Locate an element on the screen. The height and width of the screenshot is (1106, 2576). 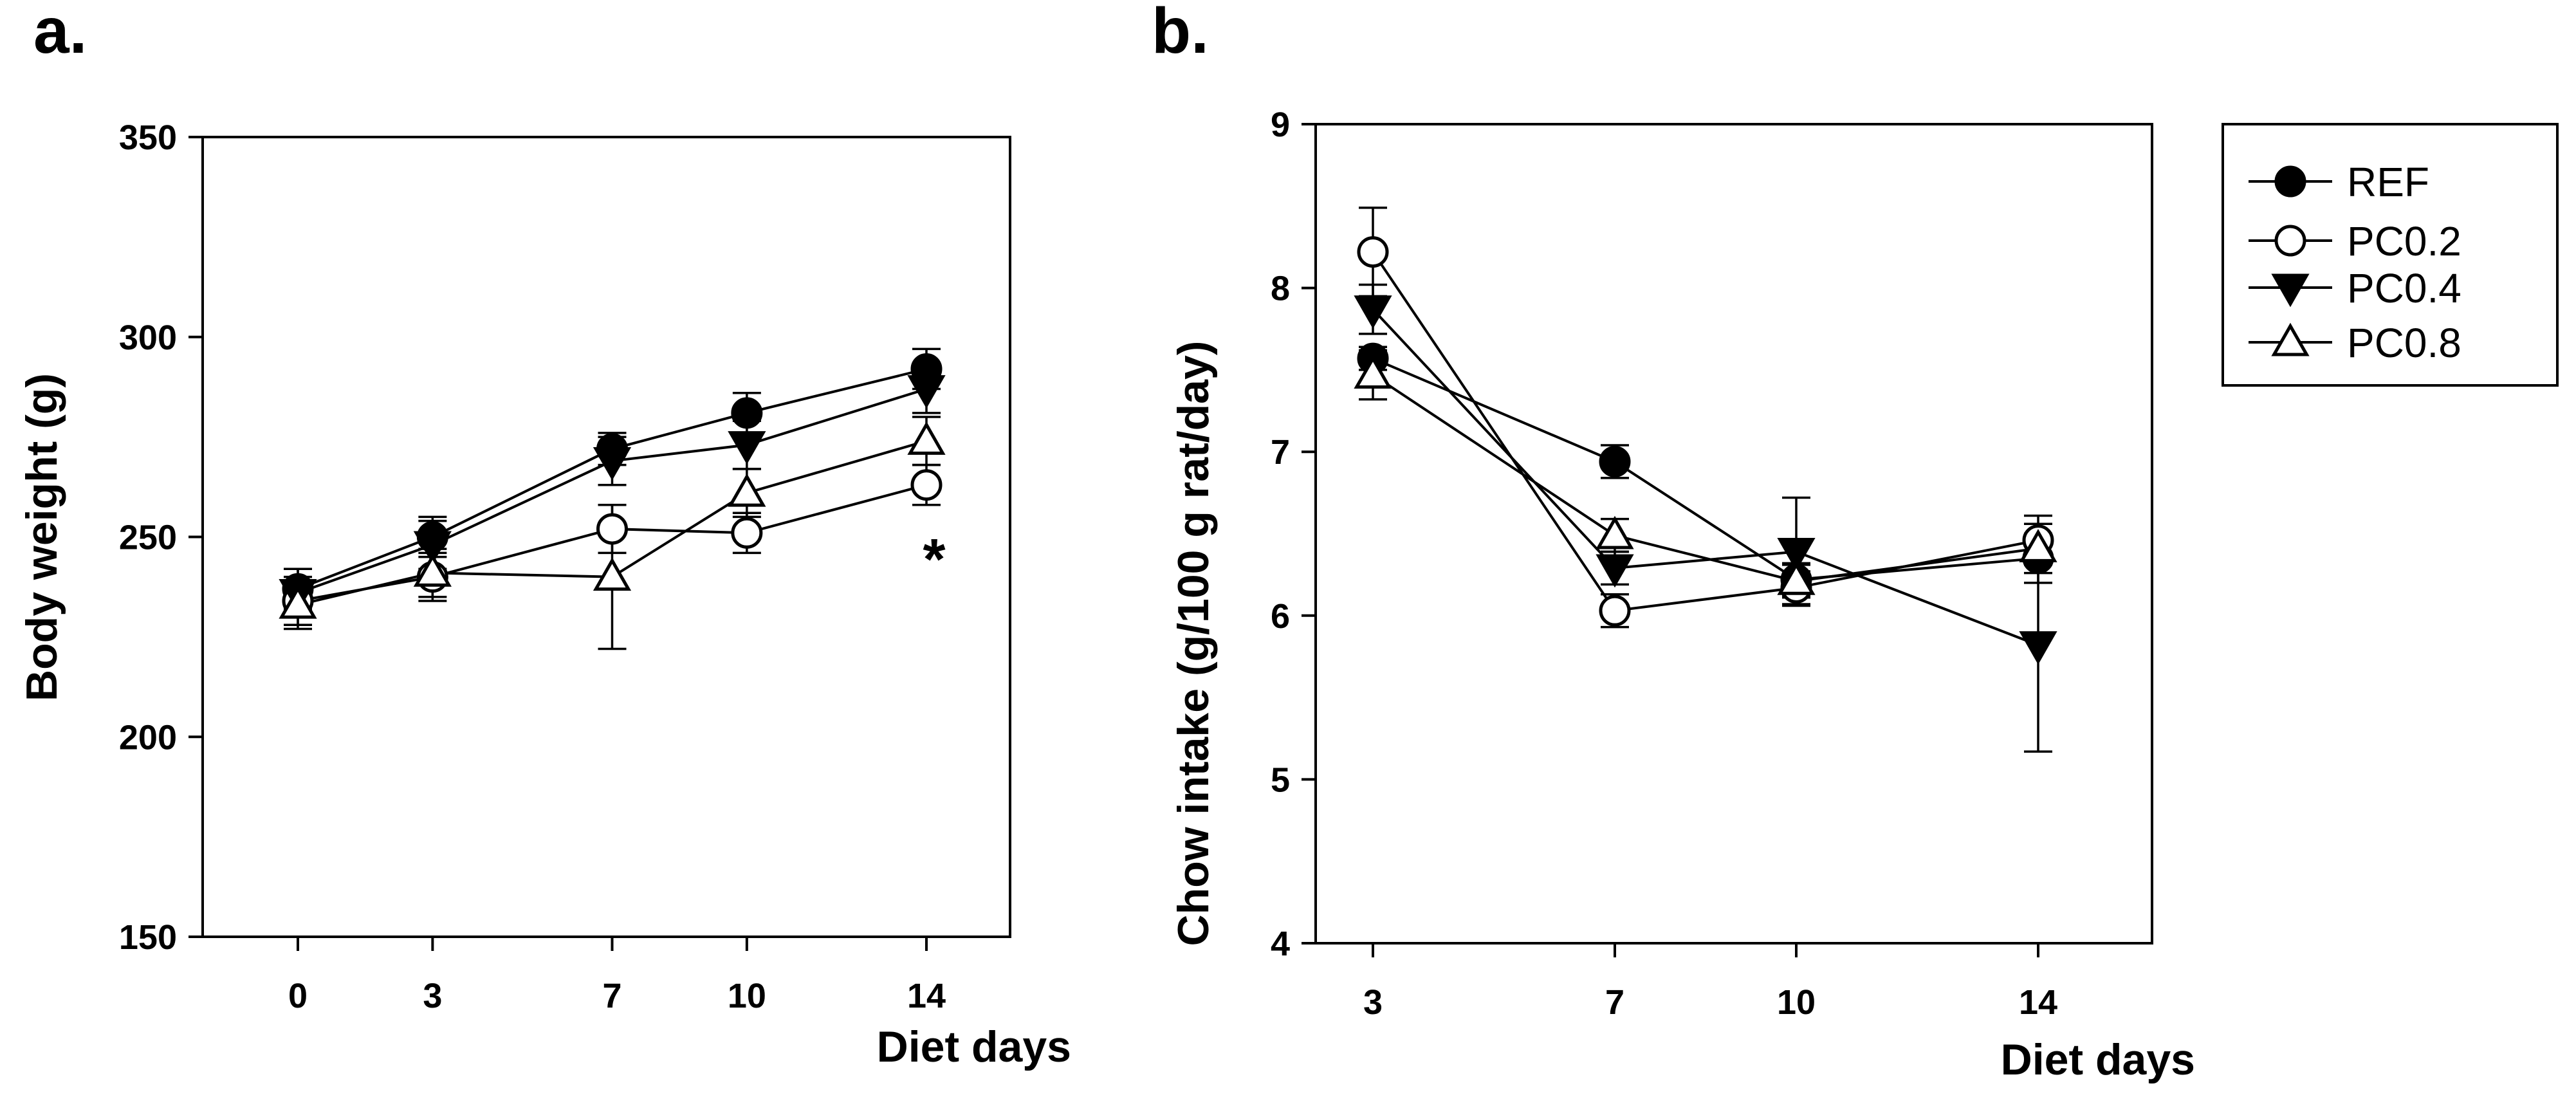
legend-item-pc0-8: PC0.8 is located at coordinates (2355, 343).